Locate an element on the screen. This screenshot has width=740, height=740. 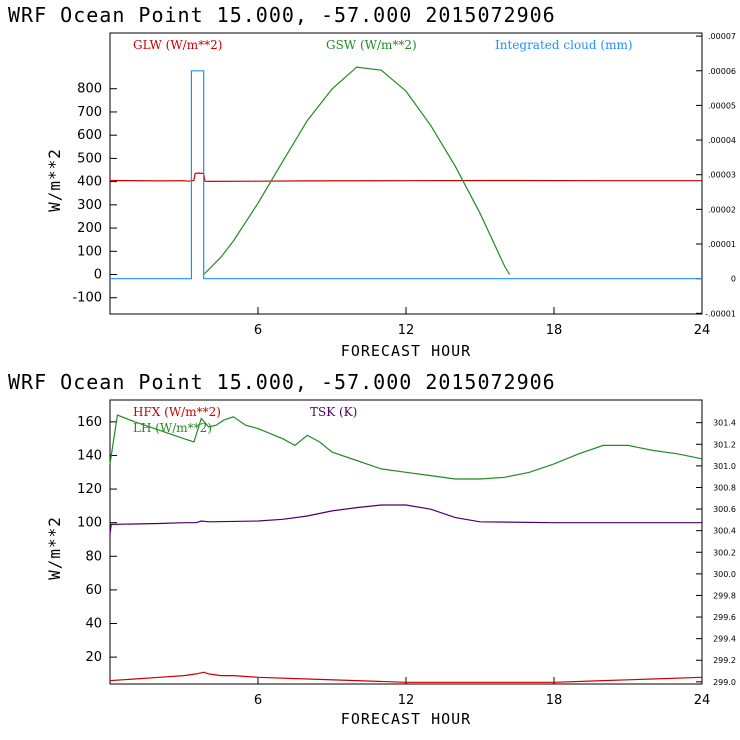
right-tick-label: 299.2 is located at coordinates (724, 660).